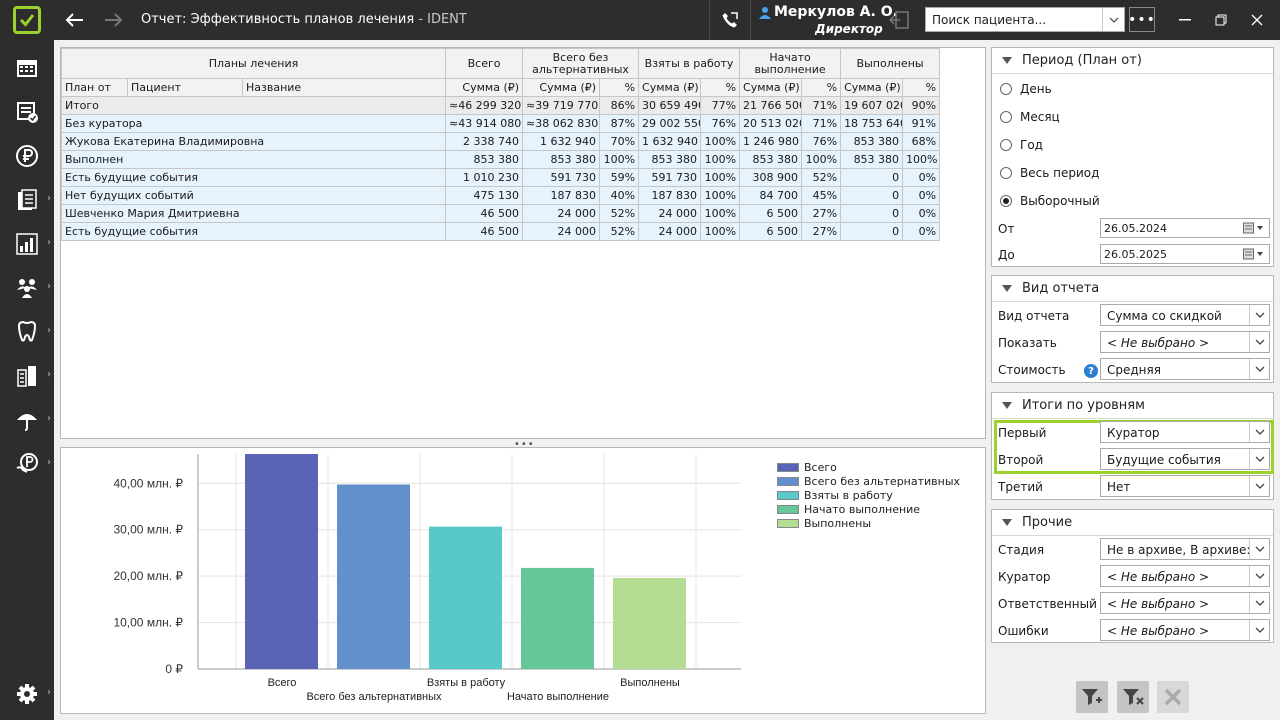 This screenshot has height=720, width=1280. What do you see at coordinates (524, 444) in the screenshot?
I see `panel-splitter: •••` at bounding box center [524, 444].